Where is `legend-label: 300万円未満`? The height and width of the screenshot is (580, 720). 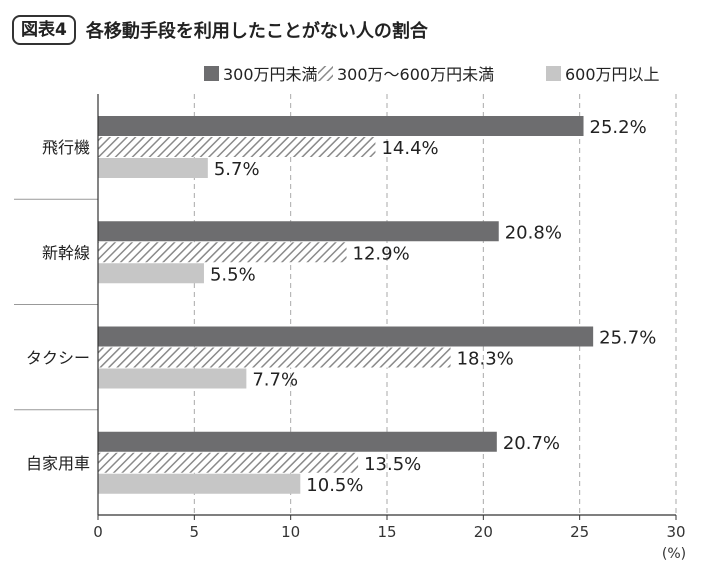 legend-label: 300万円未満 is located at coordinates (270, 74).